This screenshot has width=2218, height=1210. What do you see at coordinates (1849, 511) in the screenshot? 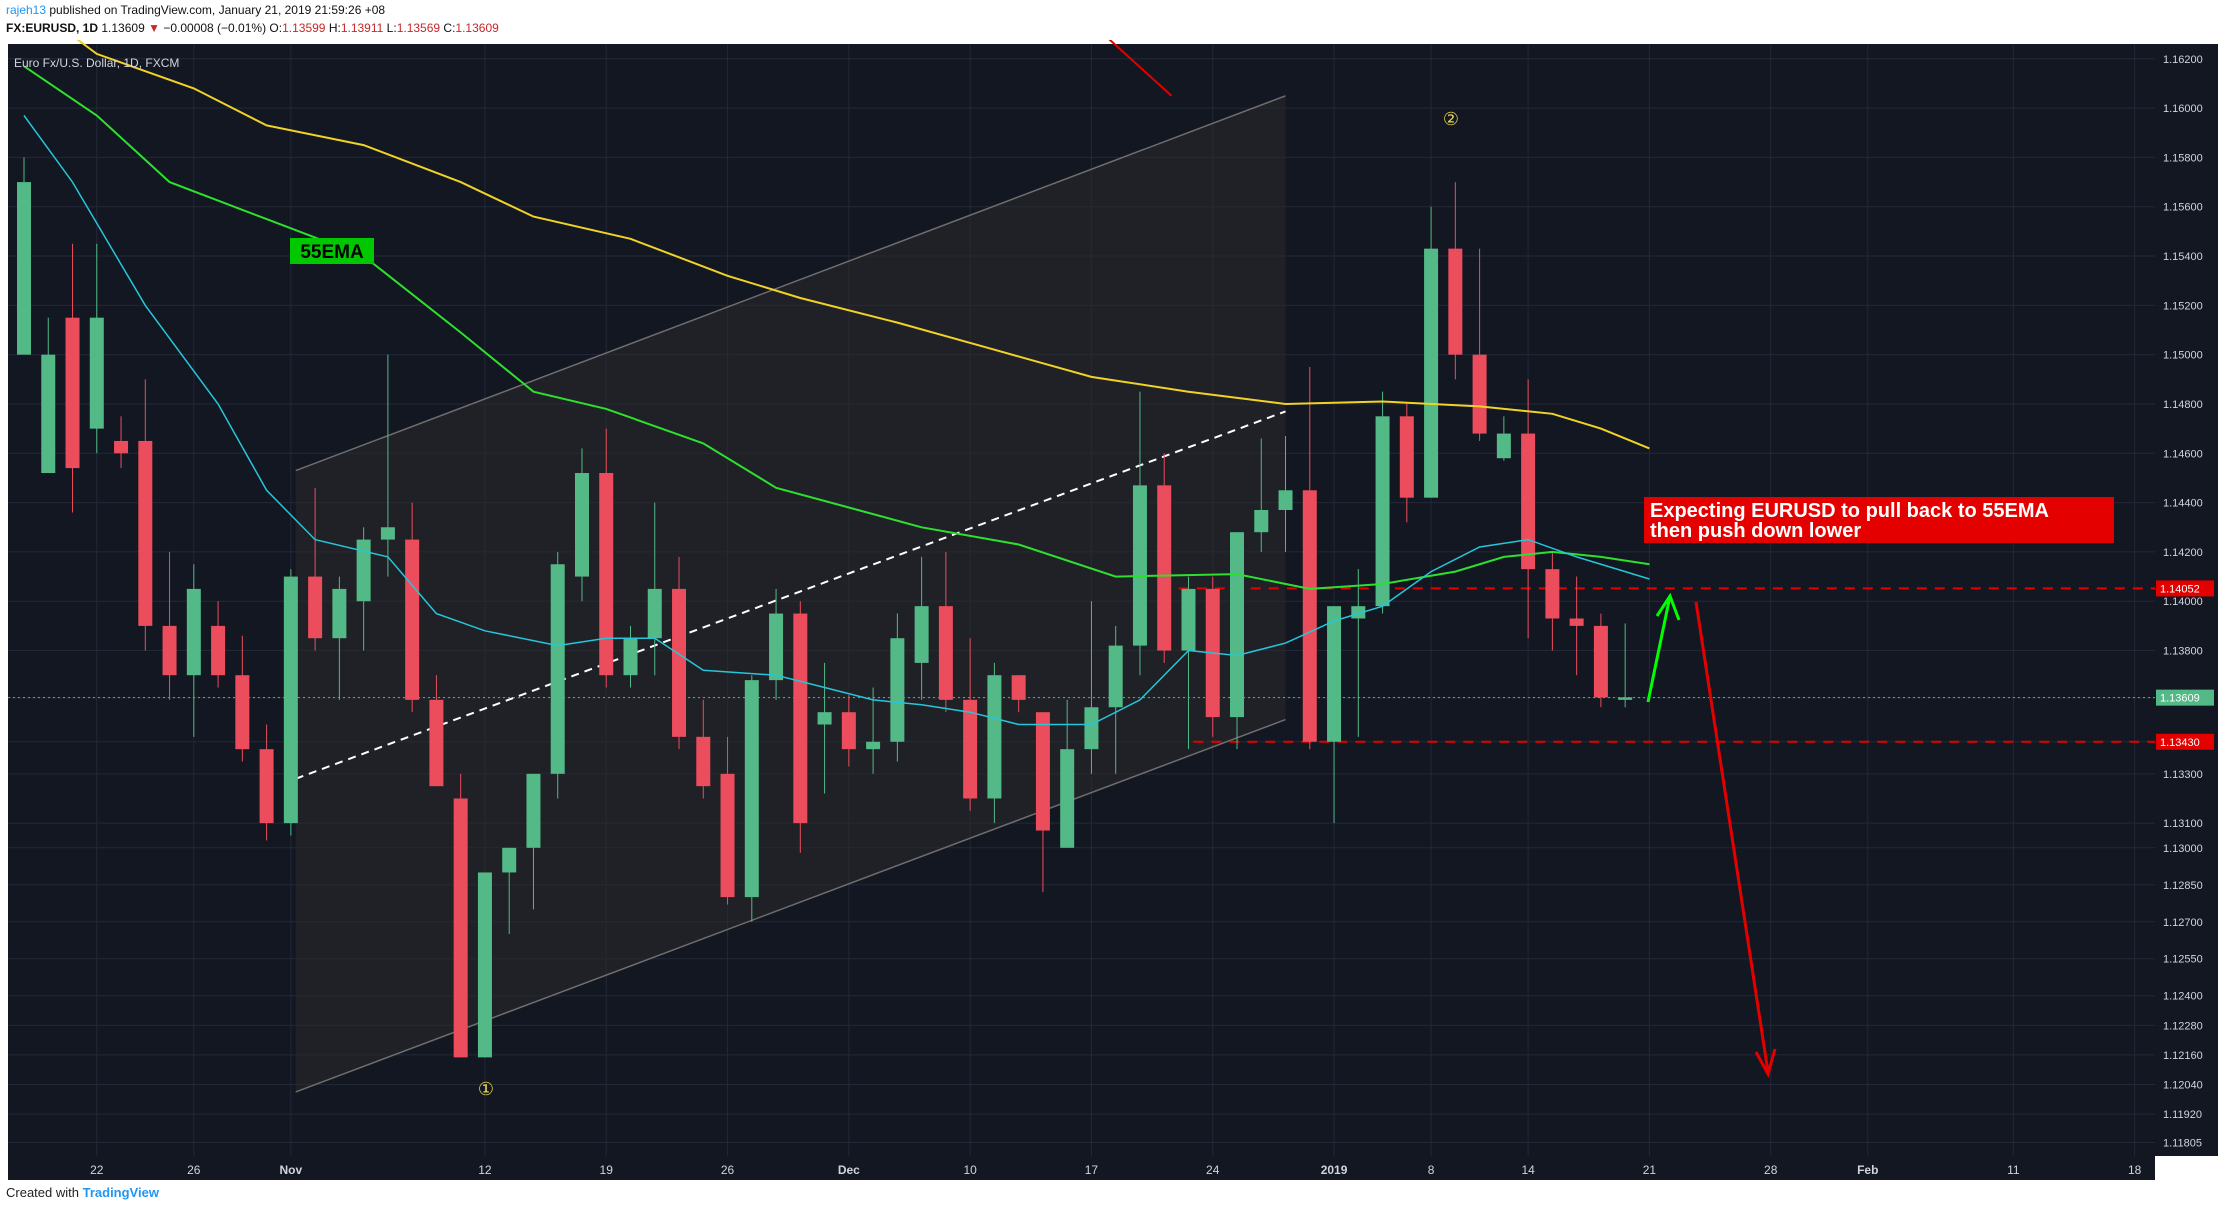
I see `annotation-line-1: Expecting EURUSD to pull back to 55EMA` at bounding box center [1849, 511].